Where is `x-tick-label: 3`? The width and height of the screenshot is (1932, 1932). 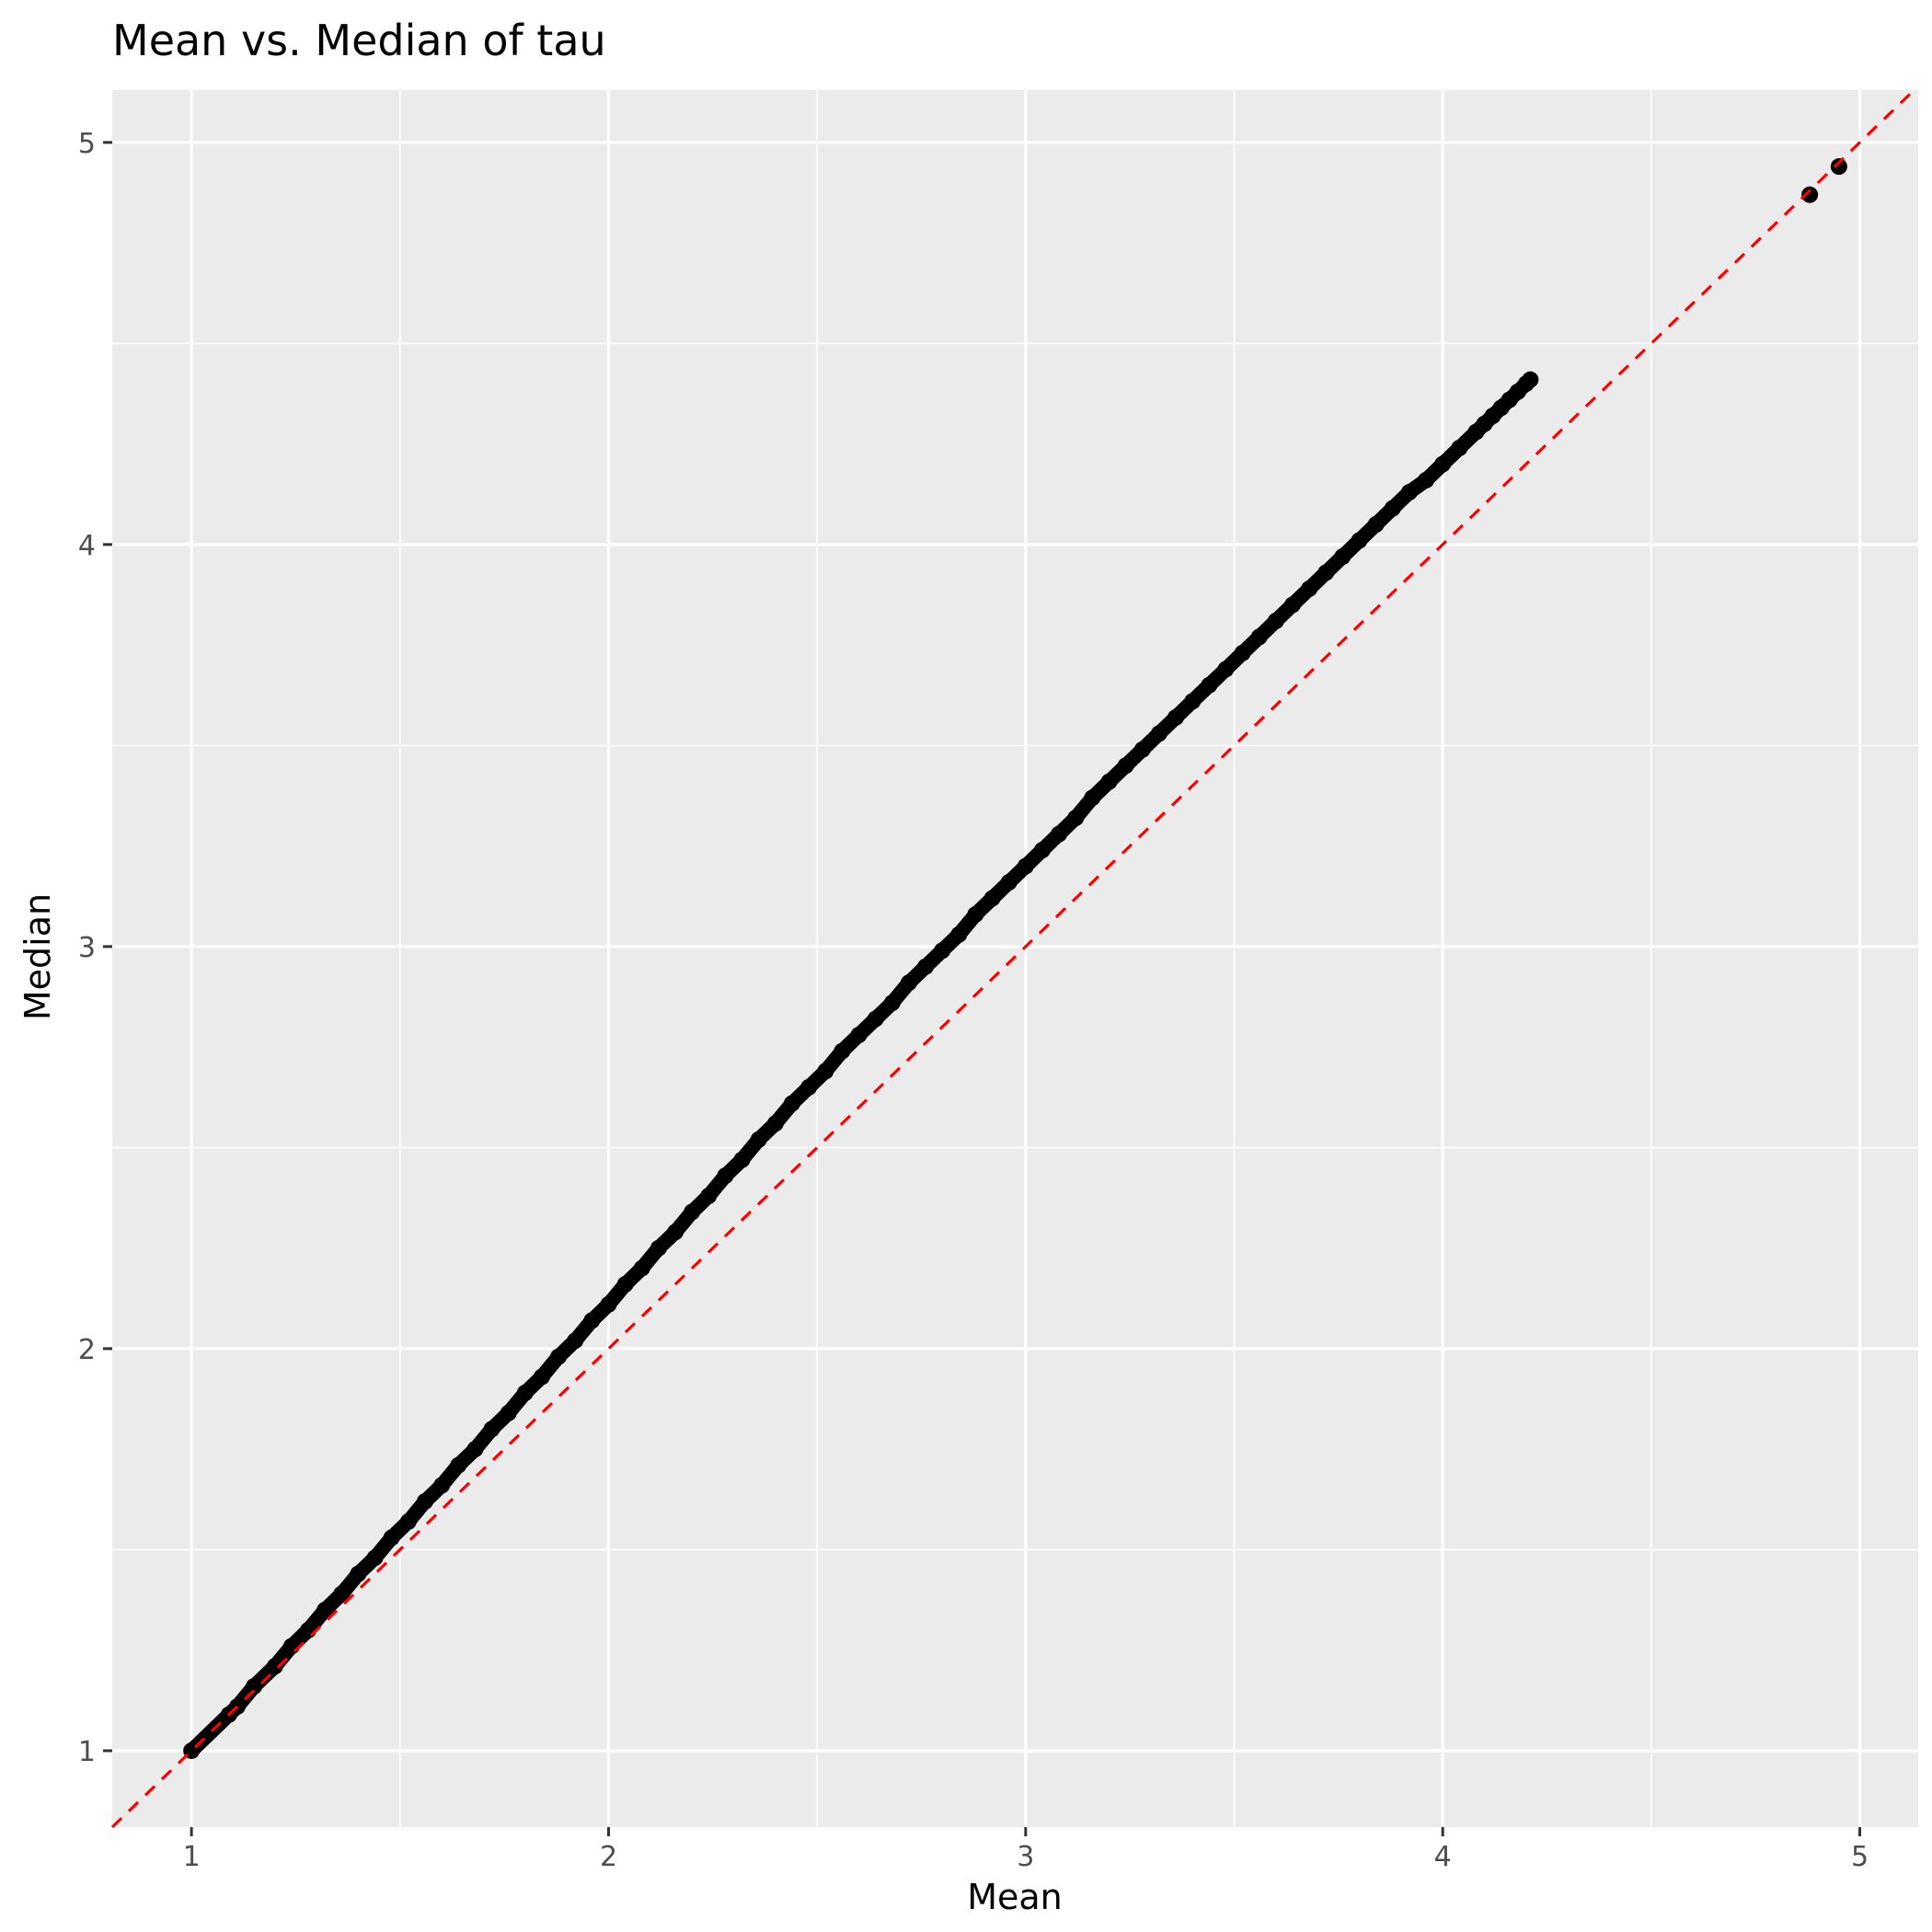
x-tick-label: 3 is located at coordinates (1025, 1857).